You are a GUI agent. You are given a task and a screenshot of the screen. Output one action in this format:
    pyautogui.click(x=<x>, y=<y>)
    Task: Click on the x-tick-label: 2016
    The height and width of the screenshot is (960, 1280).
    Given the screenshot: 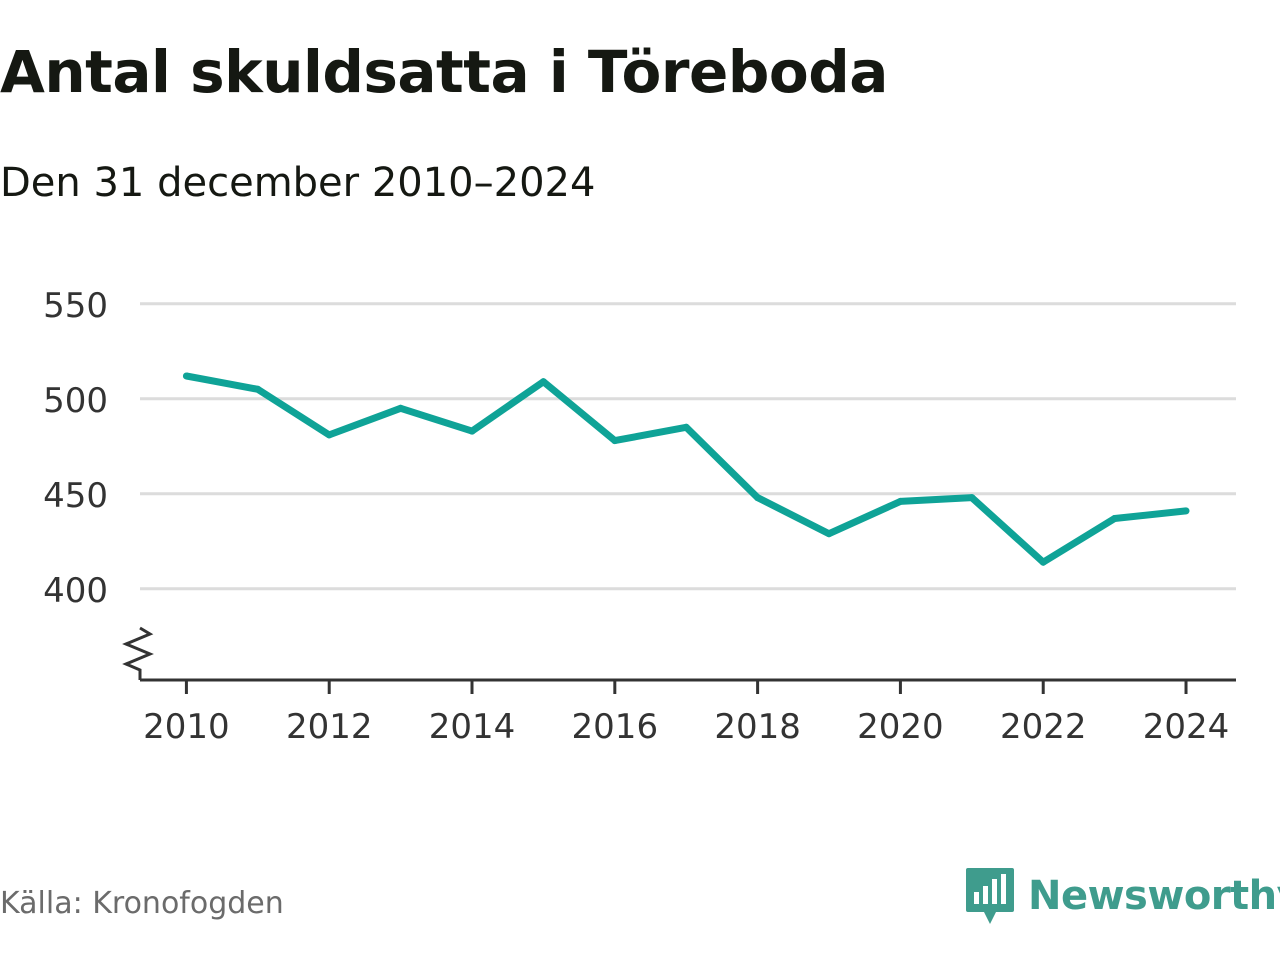 What is the action you would take?
    pyautogui.click(x=615, y=727)
    